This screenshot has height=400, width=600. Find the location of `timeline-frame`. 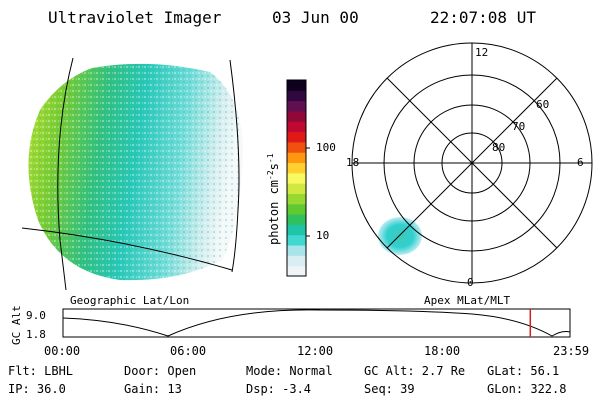

timeline-frame is located at coordinates (316, 323).